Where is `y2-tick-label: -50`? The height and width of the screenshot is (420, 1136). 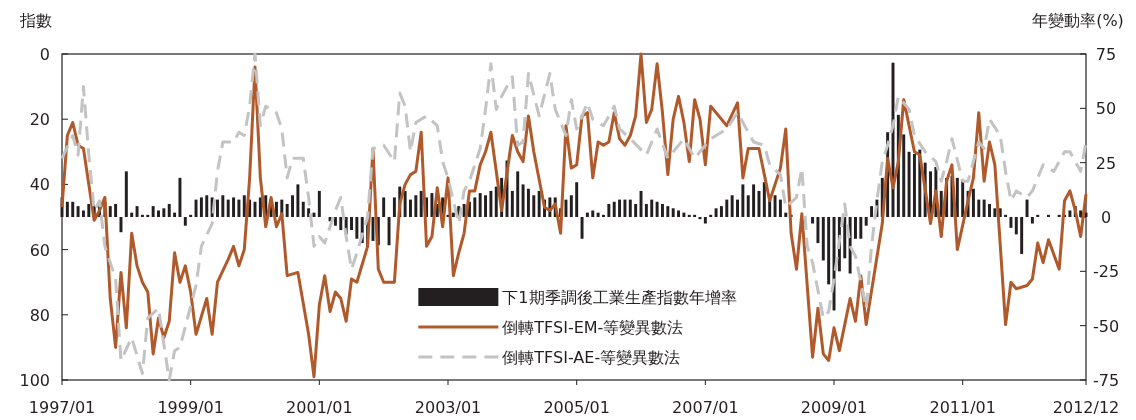 y2-tick-label: -50 is located at coordinates (1106, 326).